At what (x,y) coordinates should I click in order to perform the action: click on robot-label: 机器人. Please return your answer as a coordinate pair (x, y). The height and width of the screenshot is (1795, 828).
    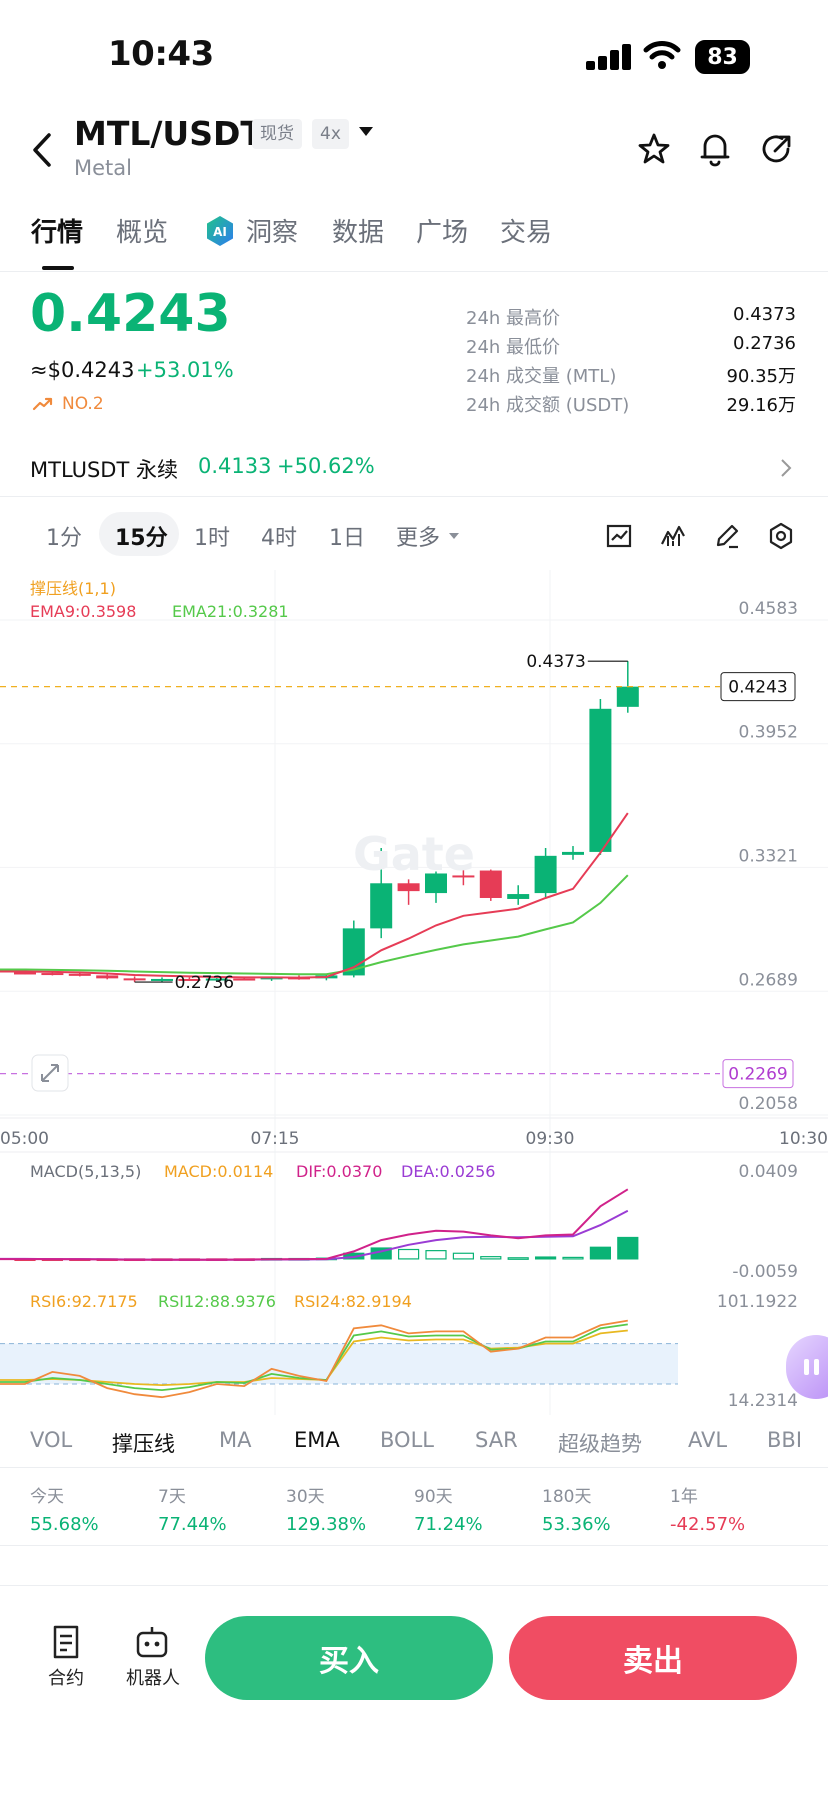
    Looking at the image, I should click on (153, 1678).